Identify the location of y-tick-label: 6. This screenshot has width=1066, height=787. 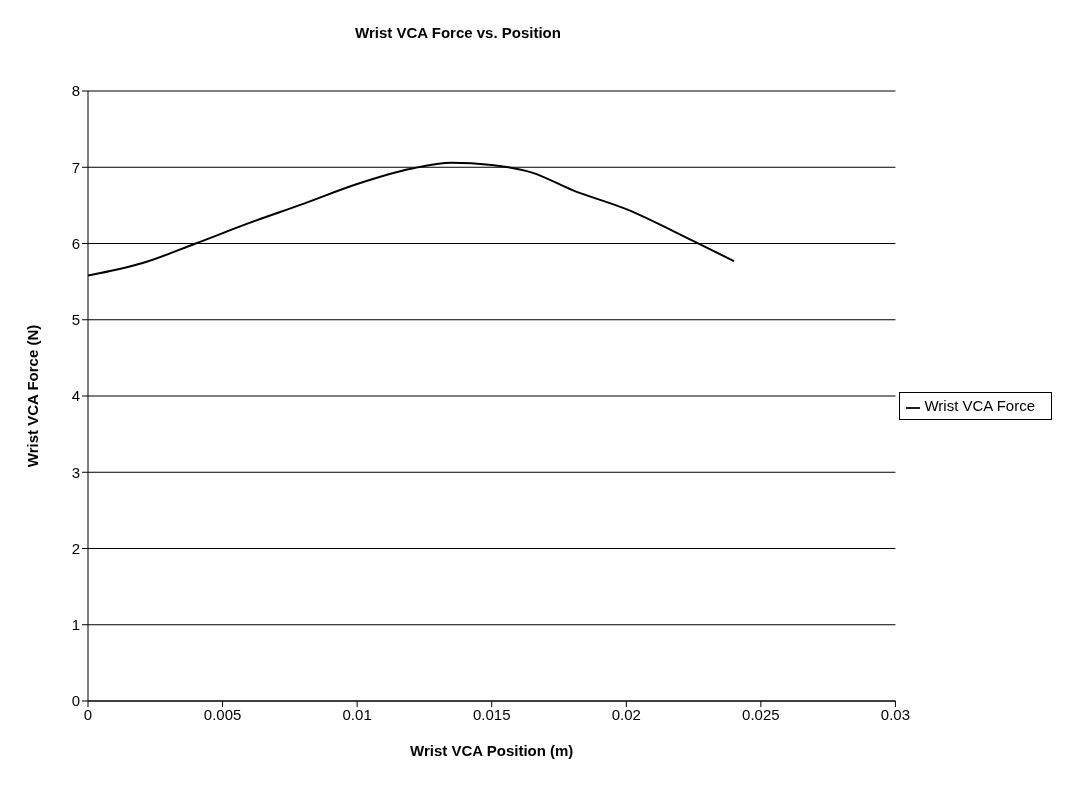
(75, 243).